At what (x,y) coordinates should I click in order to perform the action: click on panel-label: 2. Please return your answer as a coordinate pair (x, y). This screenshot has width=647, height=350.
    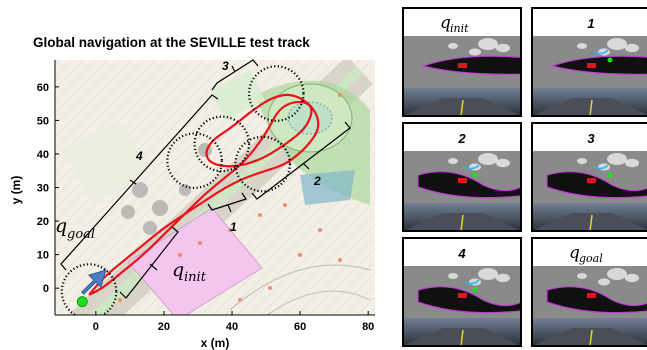
    Looking at the image, I should click on (461, 138).